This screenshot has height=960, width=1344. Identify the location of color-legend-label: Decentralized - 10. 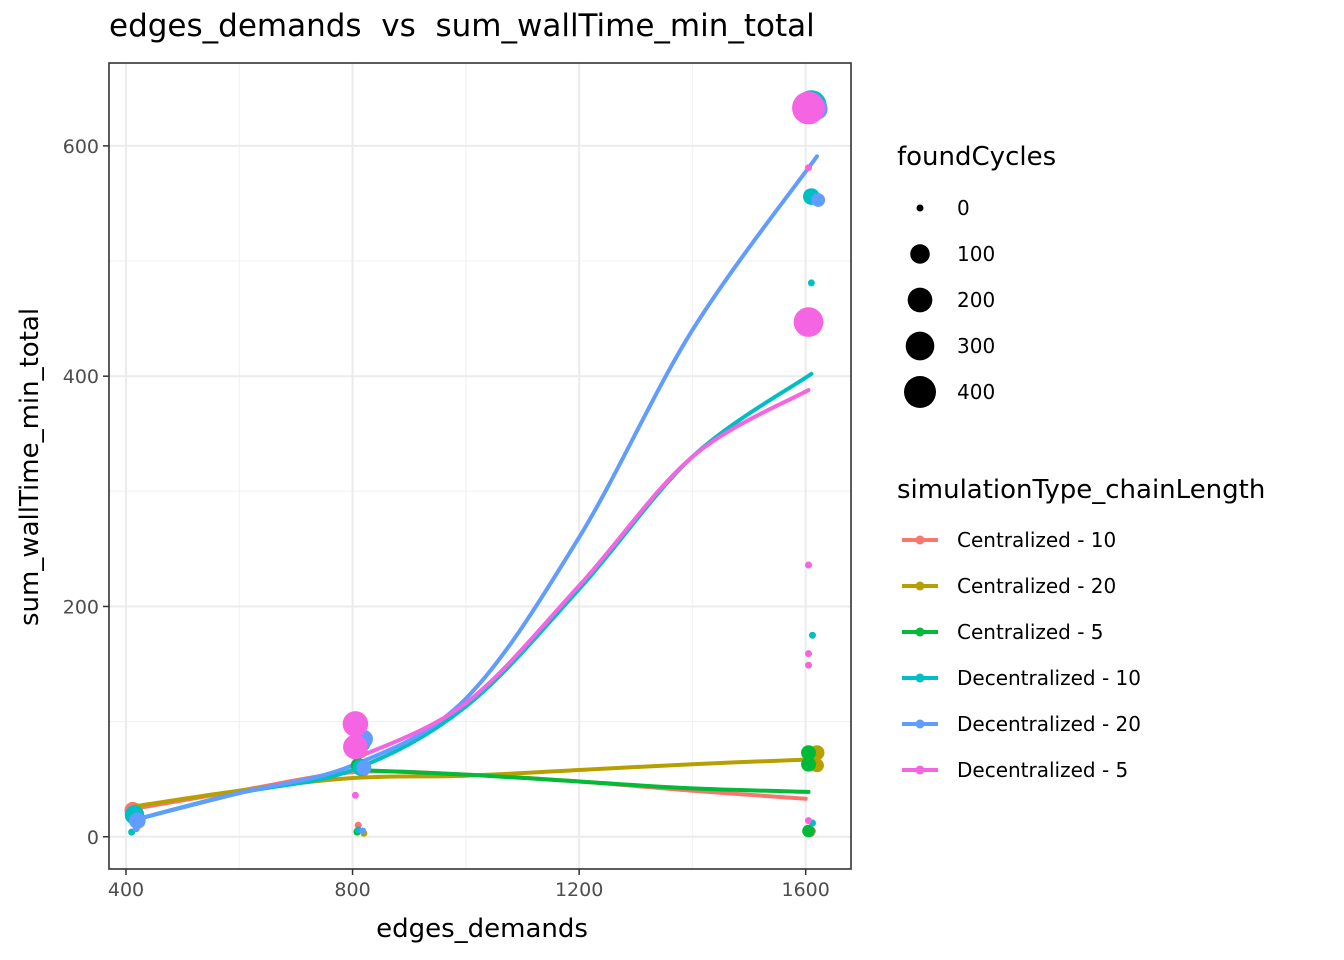
(1049, 678).